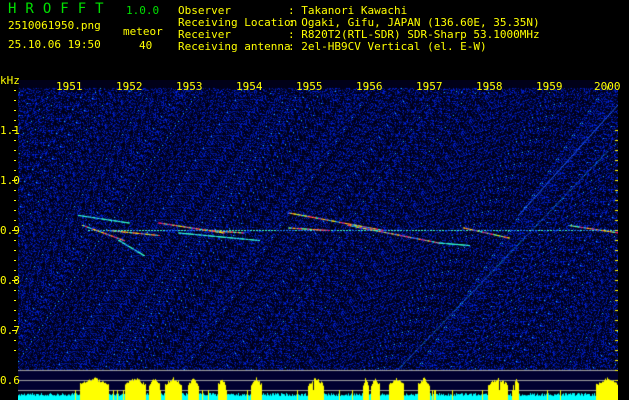 The width and height of the screenshot is (629, 400). What do you see at coordinates (607, 86) in the screenshot?
I see `x-tick-label: 2000` at bounding box center [607, 86].